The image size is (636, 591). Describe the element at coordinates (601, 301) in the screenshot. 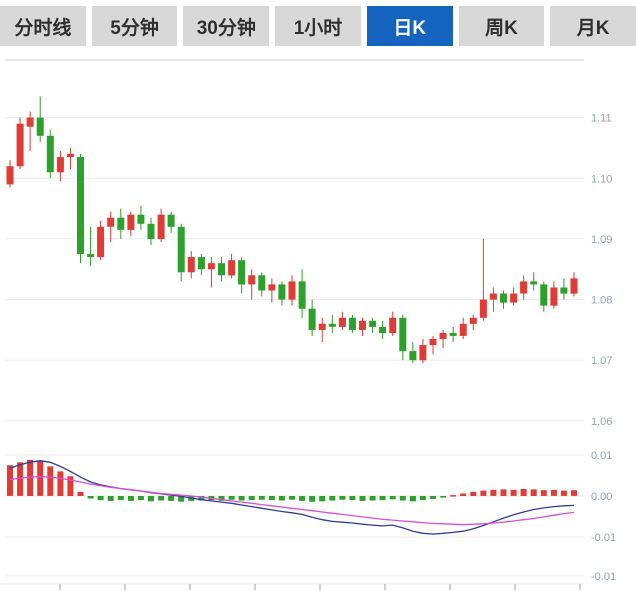

I see `svg-text: 1.08` at that location.